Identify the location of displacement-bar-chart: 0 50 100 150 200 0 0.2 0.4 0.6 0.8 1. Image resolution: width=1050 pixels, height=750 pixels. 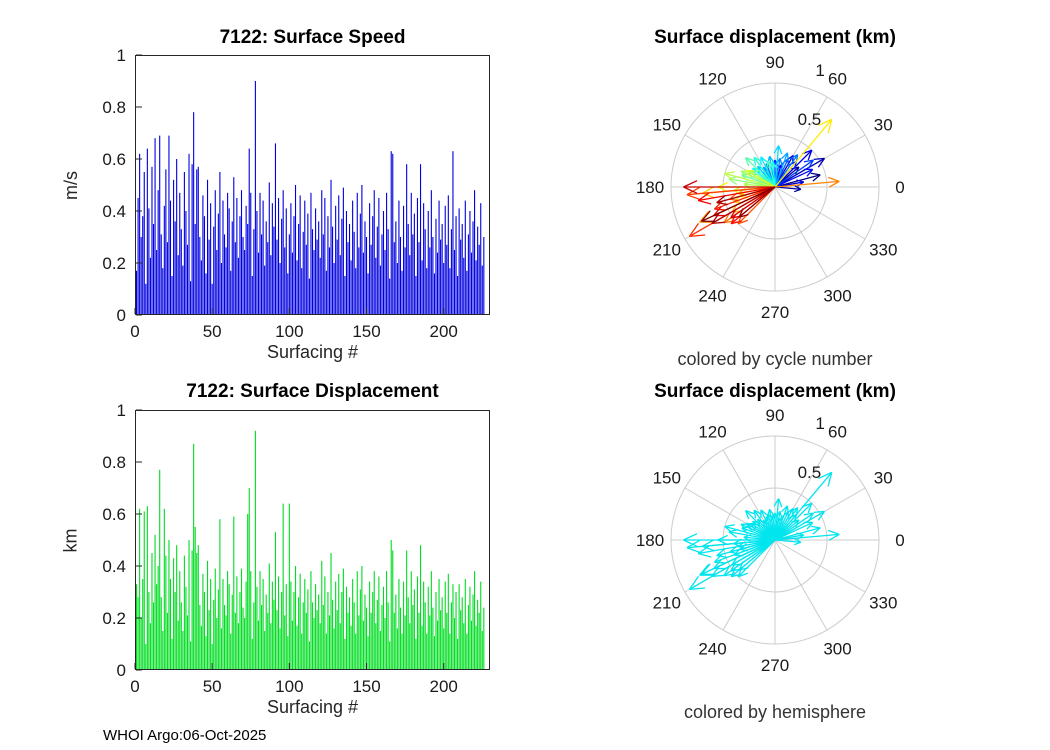
(296, 548).